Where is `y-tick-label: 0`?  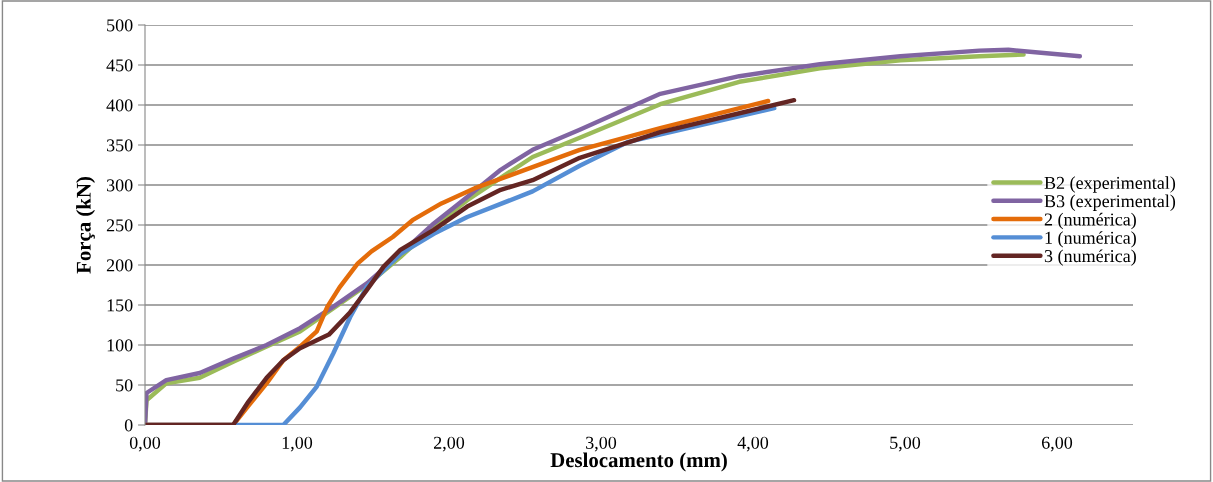 y-tick-label: 0 is located at coordinates (128, 425).